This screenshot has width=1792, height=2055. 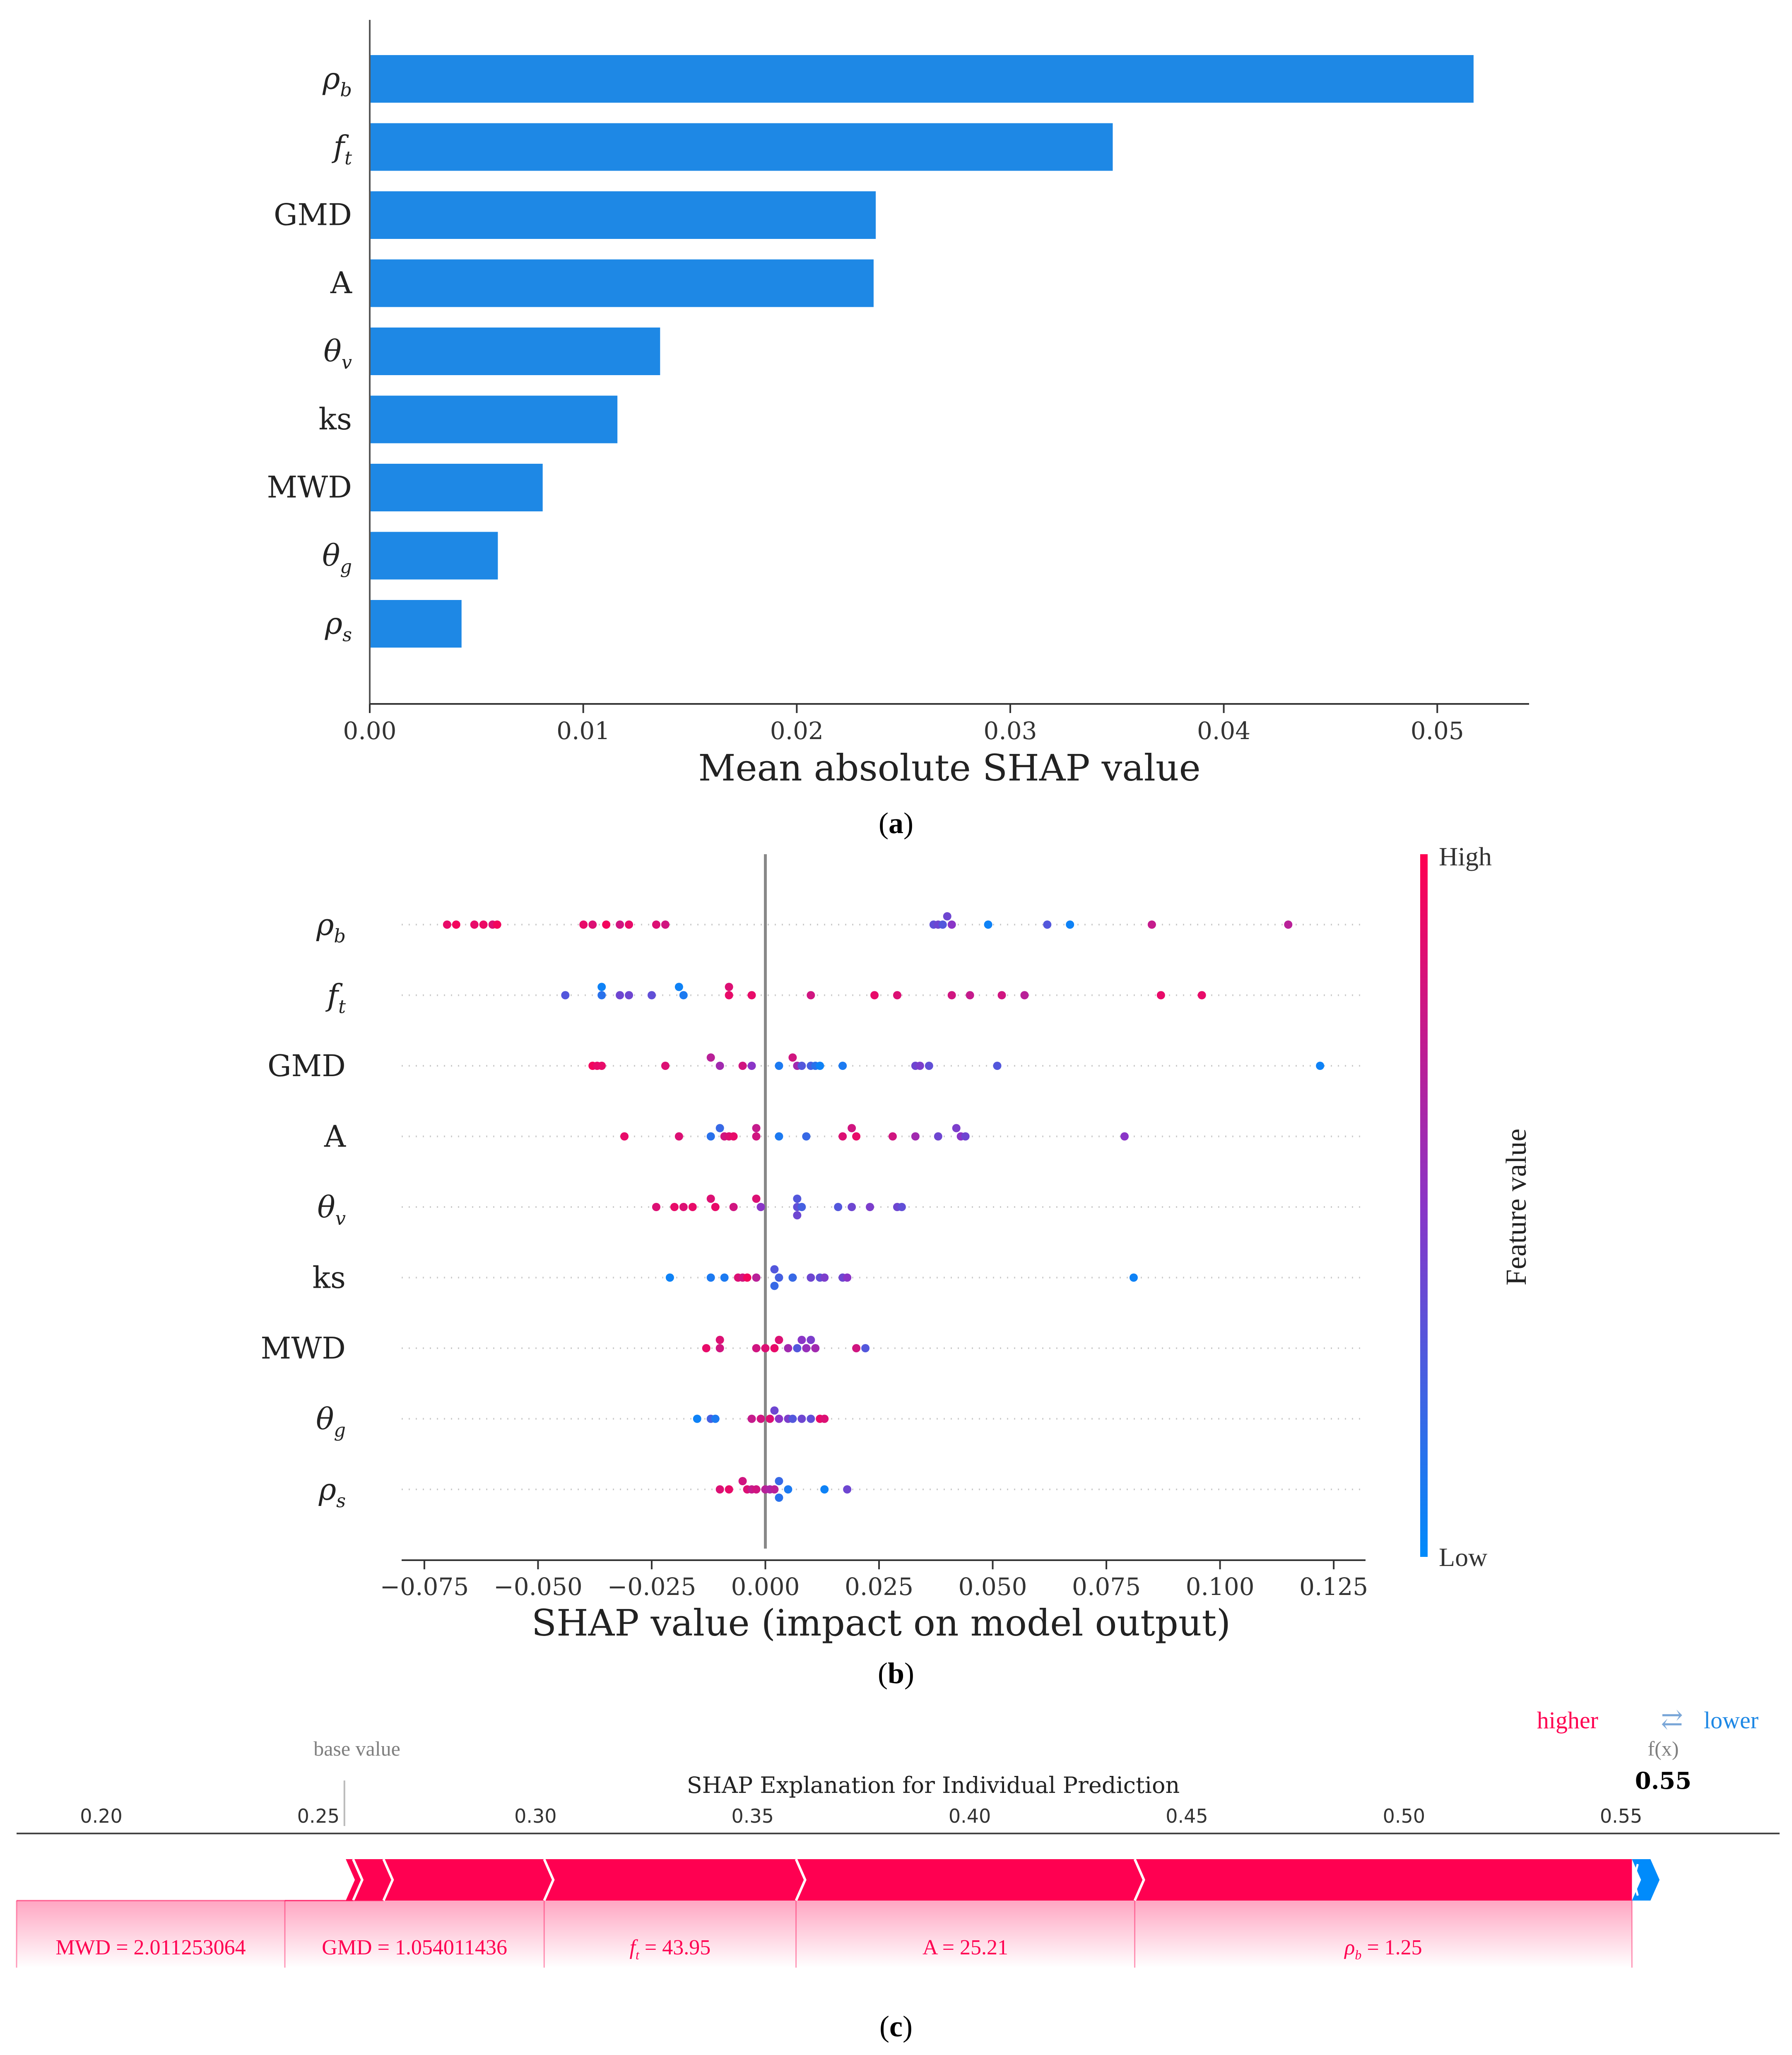 I want to click on a-feature-label-8-main: ρ, so click(x=334, y=623).